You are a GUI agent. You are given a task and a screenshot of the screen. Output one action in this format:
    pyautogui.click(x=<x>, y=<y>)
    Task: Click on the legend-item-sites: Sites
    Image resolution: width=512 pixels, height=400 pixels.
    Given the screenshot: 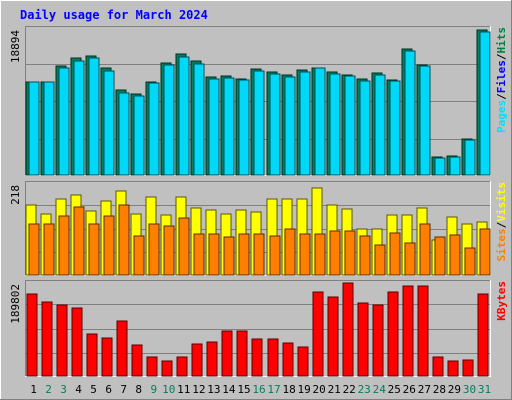 What is the action you would take?
    pyautogui.click(x=501, y=244)
    